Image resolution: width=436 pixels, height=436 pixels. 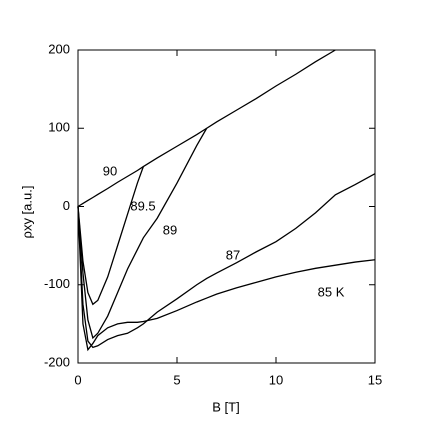 I want to click on curve-label: 87, so click(x=233, y=254).